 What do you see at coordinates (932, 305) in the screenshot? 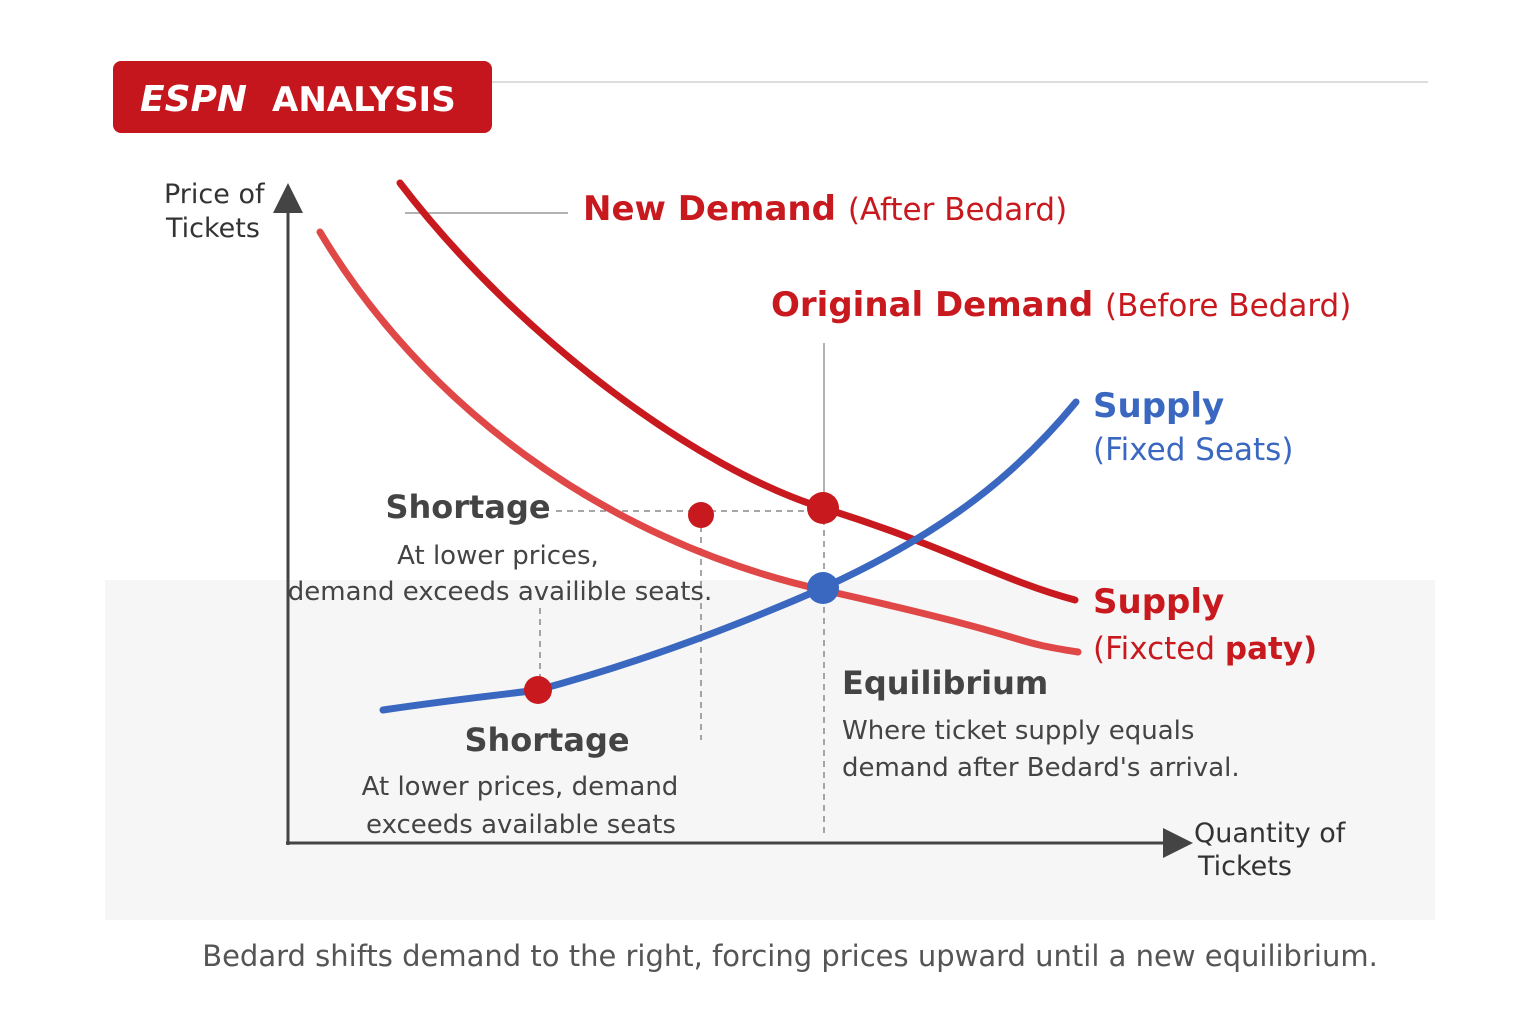
I see `curve-name: Original Demand` at bounding box center [932, 305].